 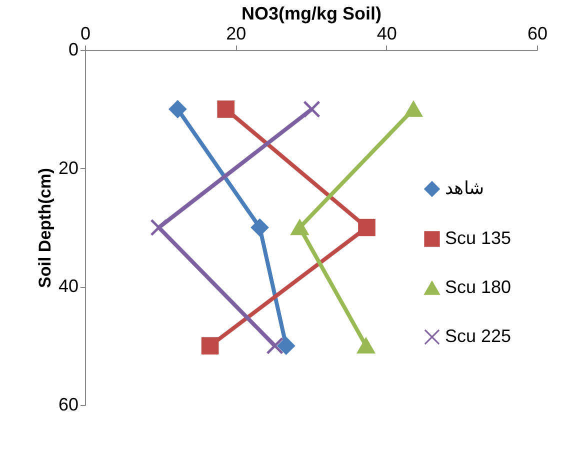 I want to click on y-axis-title: Soil Depth(cm), so click(x=44, y=228).